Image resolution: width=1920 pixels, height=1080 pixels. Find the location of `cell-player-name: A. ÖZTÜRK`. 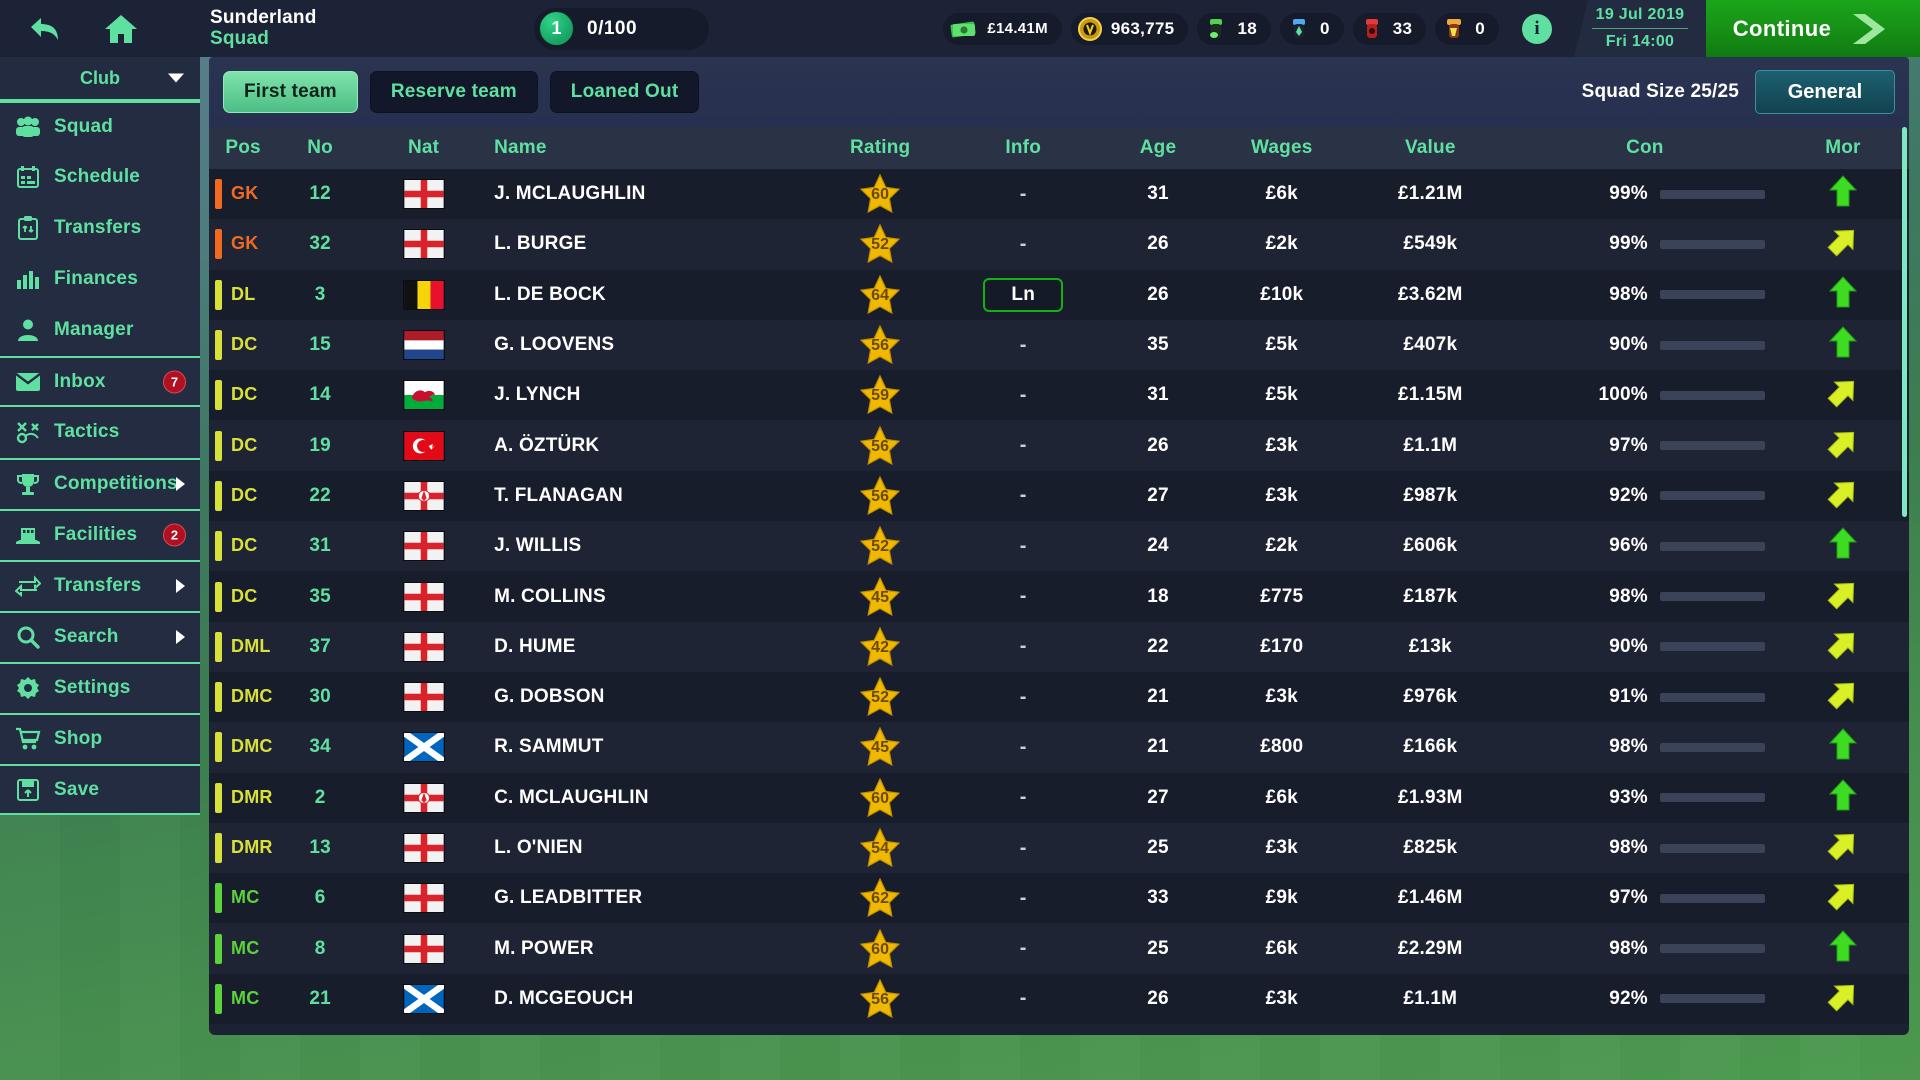

cell-player-name: A. ÖZTÜRK is located at coordinates (547, 445).